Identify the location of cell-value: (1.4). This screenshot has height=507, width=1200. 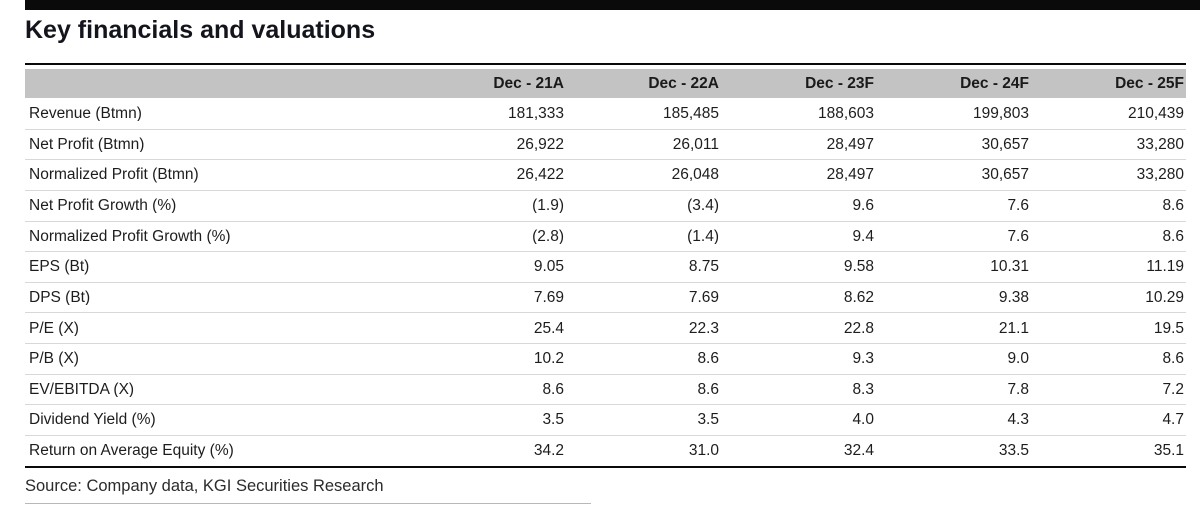
(703, 236).